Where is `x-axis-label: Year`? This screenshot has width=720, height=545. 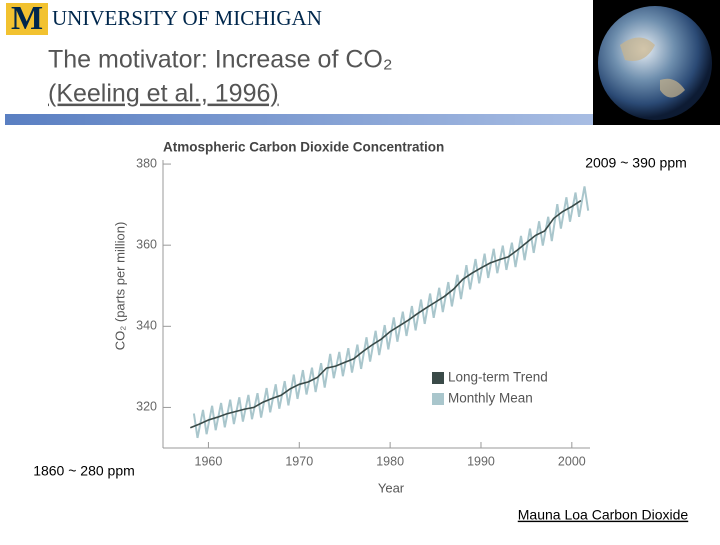
x-axis-label: Year is located at coordinates (391, 487).